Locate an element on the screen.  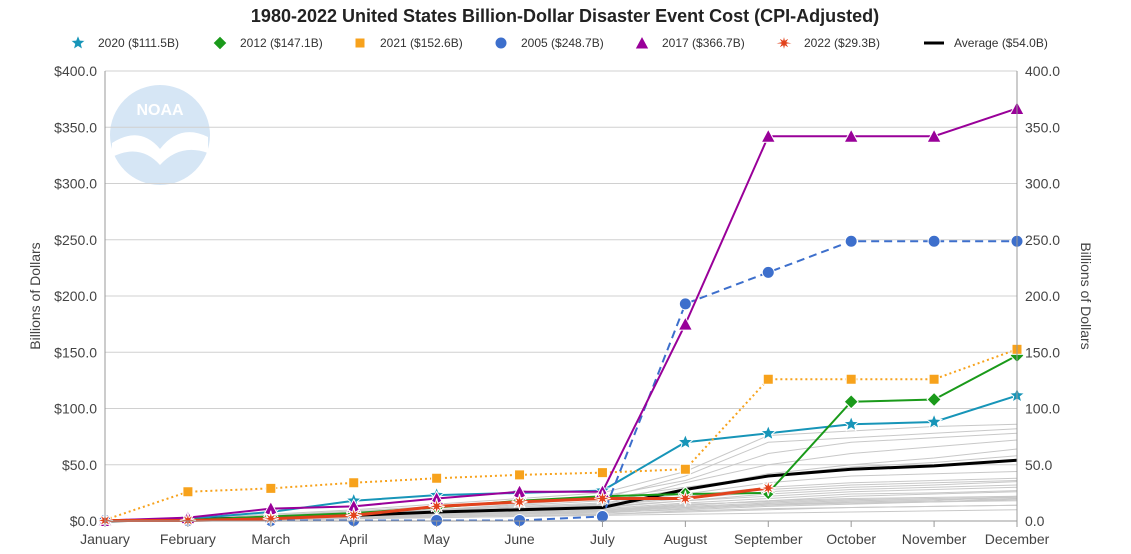
y-tick-label-right: 200.0 is located at coordinates (1042, 296).